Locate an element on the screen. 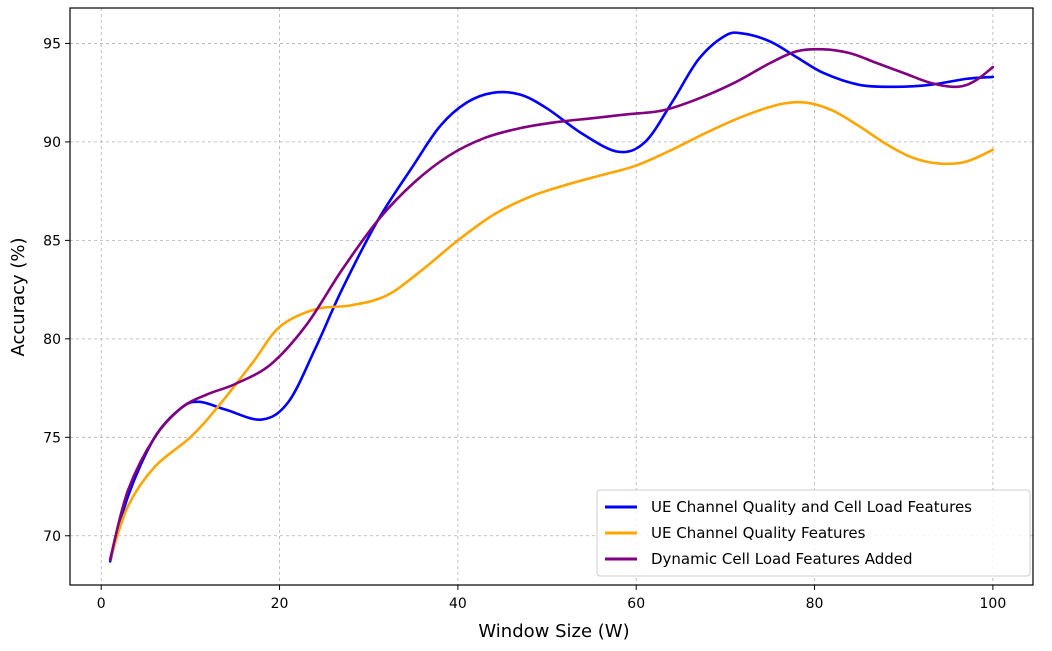  x-axis-title: Window Size (W) is located at coordinates (553, 631).